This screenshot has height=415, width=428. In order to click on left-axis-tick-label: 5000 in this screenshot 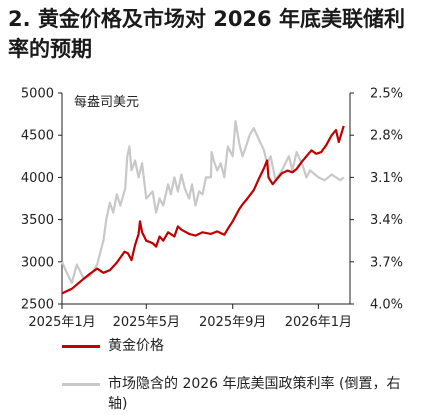, I will do `click(37, 94)`.